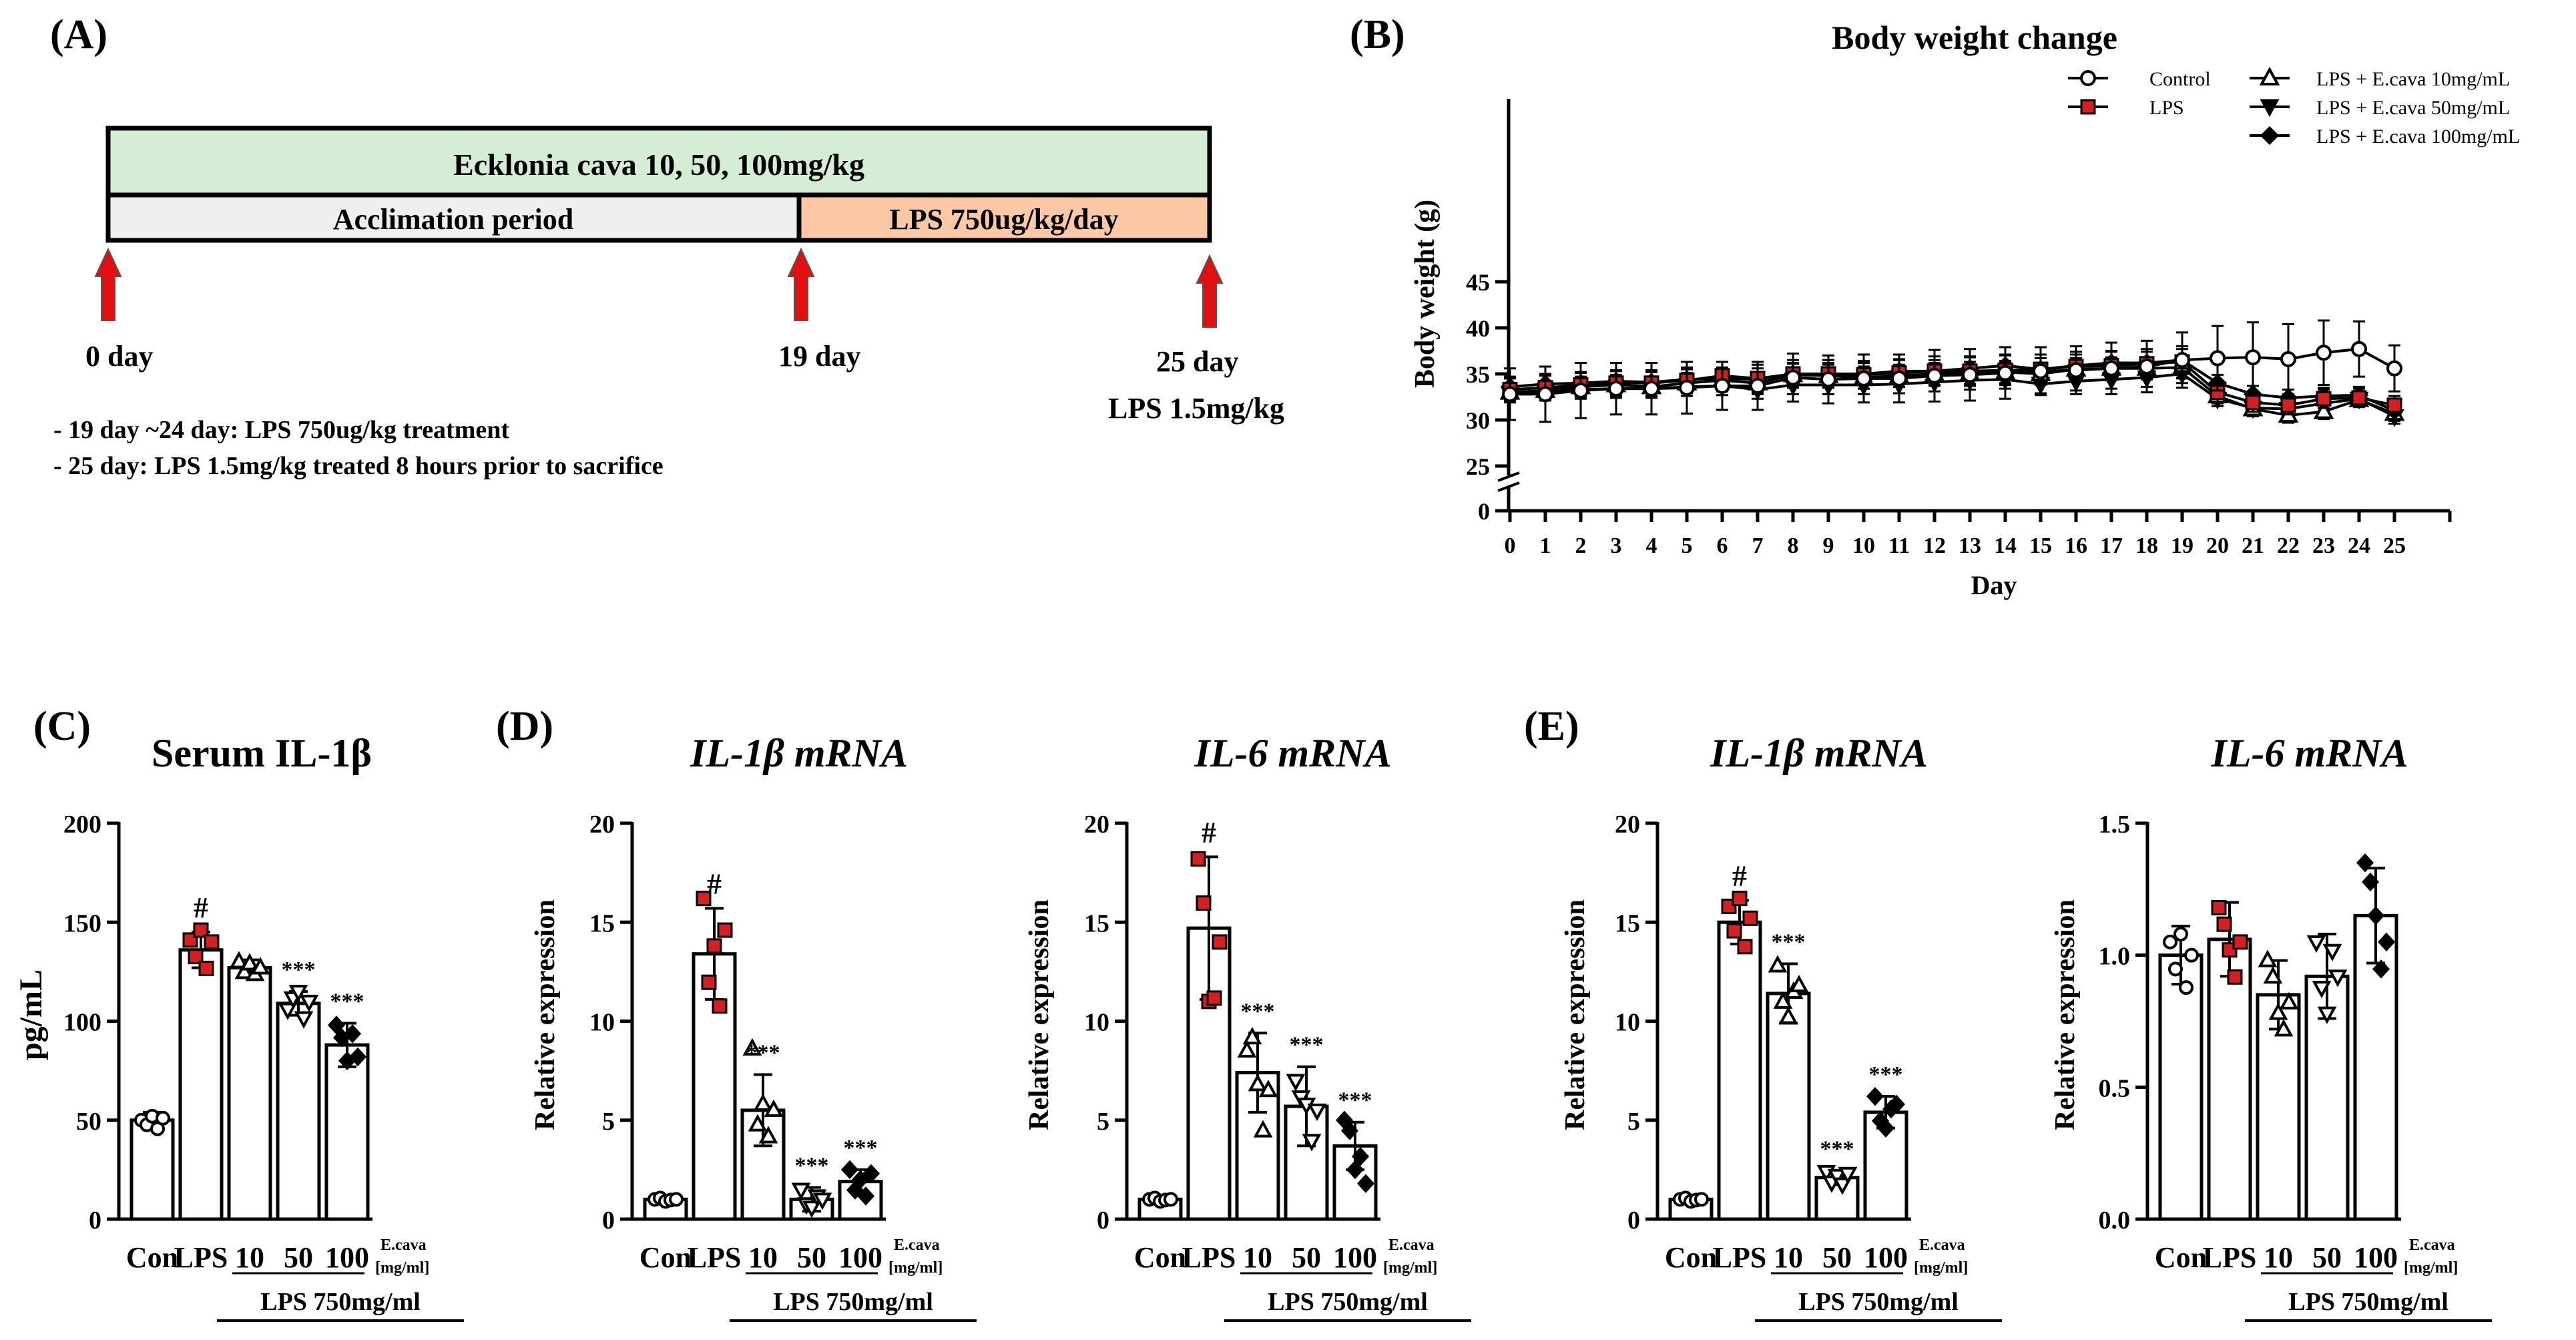 This screenshot has width=2576, height=1340. Describe the element at coordinates (1952, 371) in the screenshot. I see `series-control` at that location.